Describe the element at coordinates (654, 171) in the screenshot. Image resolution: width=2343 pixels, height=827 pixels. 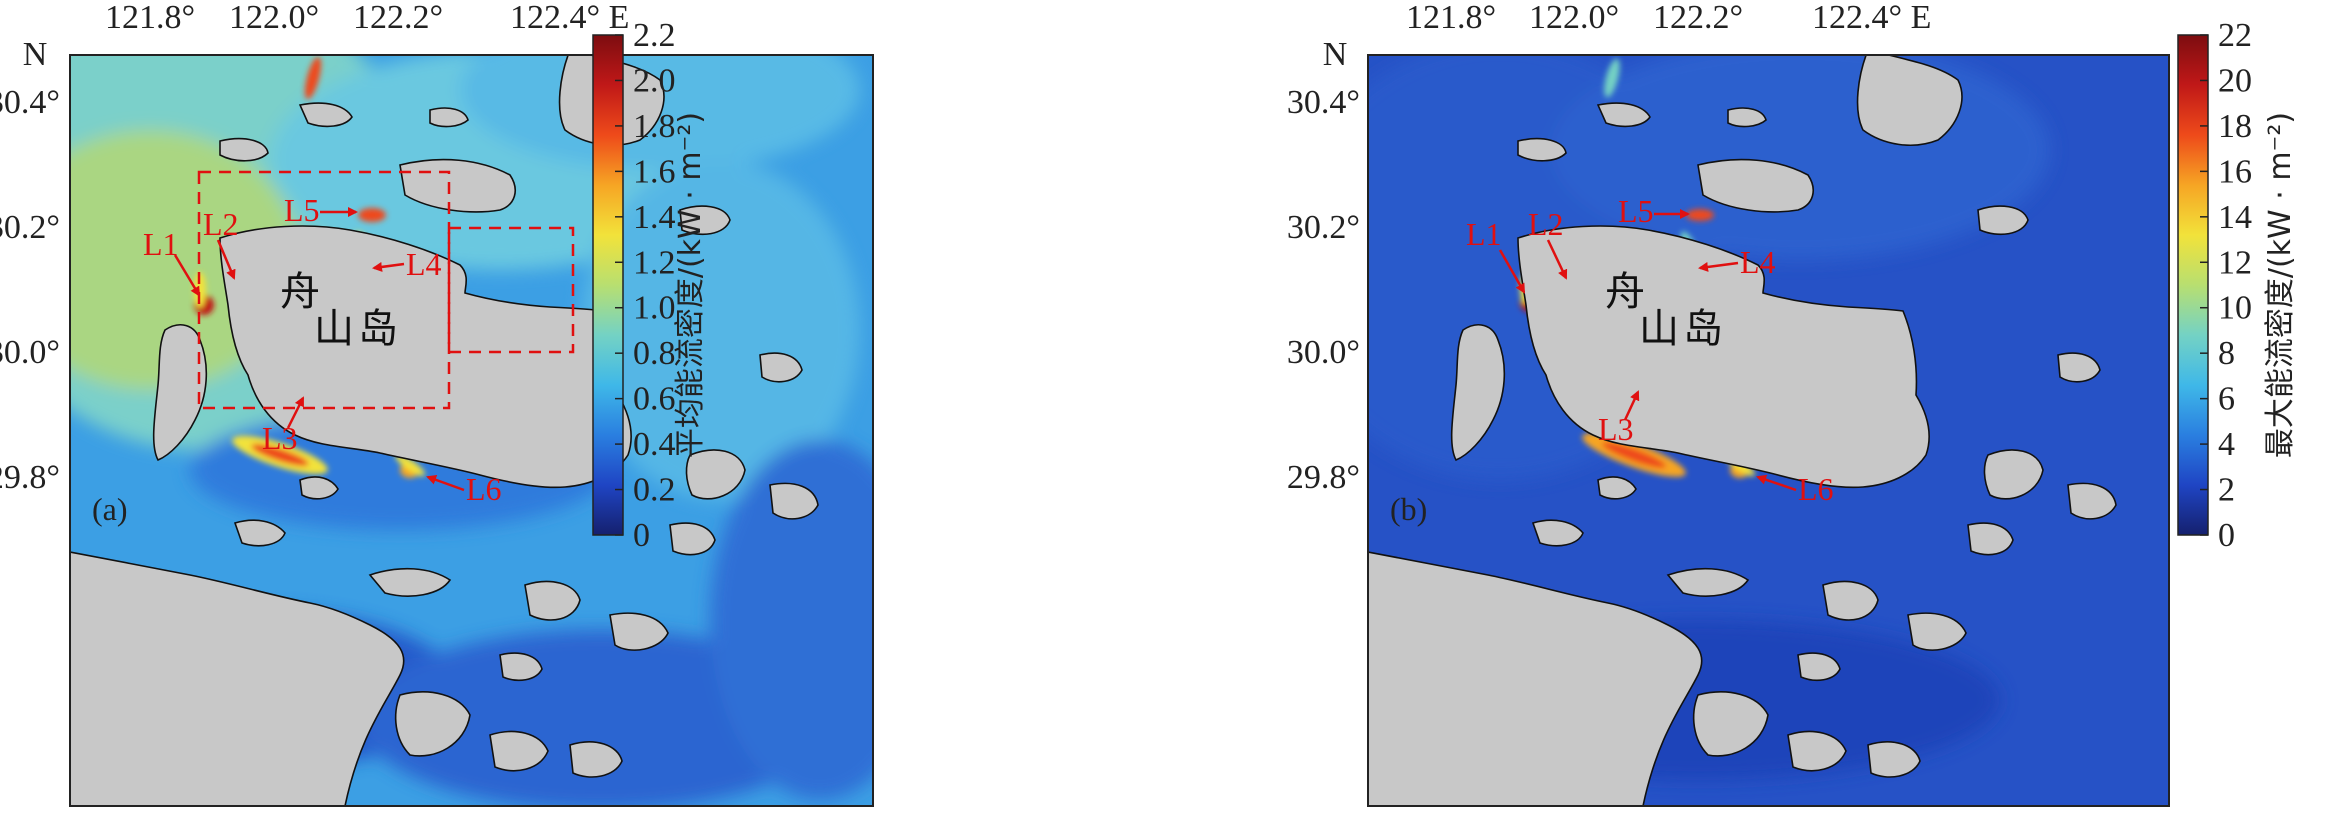
I see `colorbar-tick-label: 1.6` at that location.